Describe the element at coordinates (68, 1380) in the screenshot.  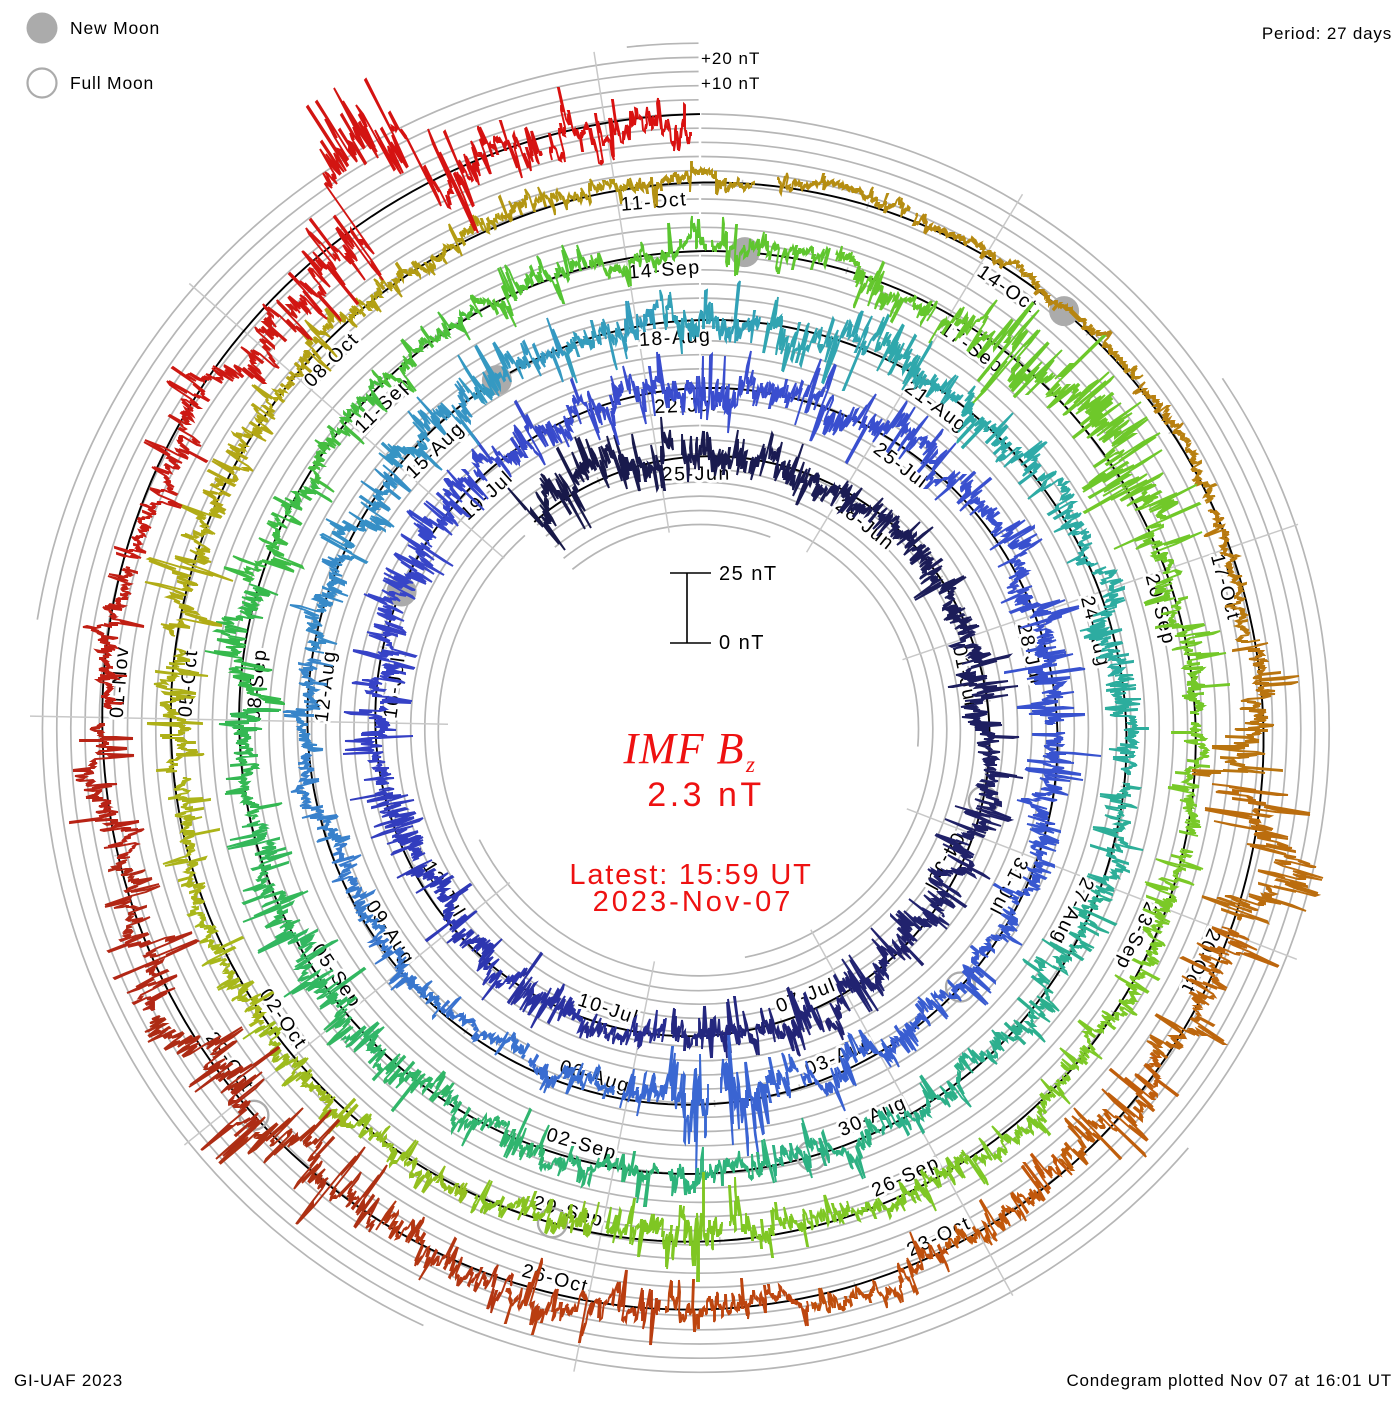
I see `svg-text: GI-UAF 2023` at that location.